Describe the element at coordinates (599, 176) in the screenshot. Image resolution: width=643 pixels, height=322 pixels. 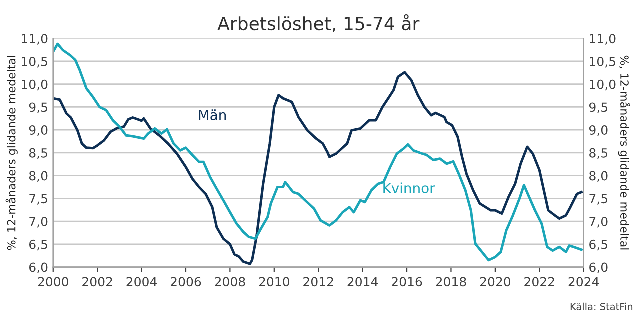
I see `y2-tick-label: 8,0` at that location.